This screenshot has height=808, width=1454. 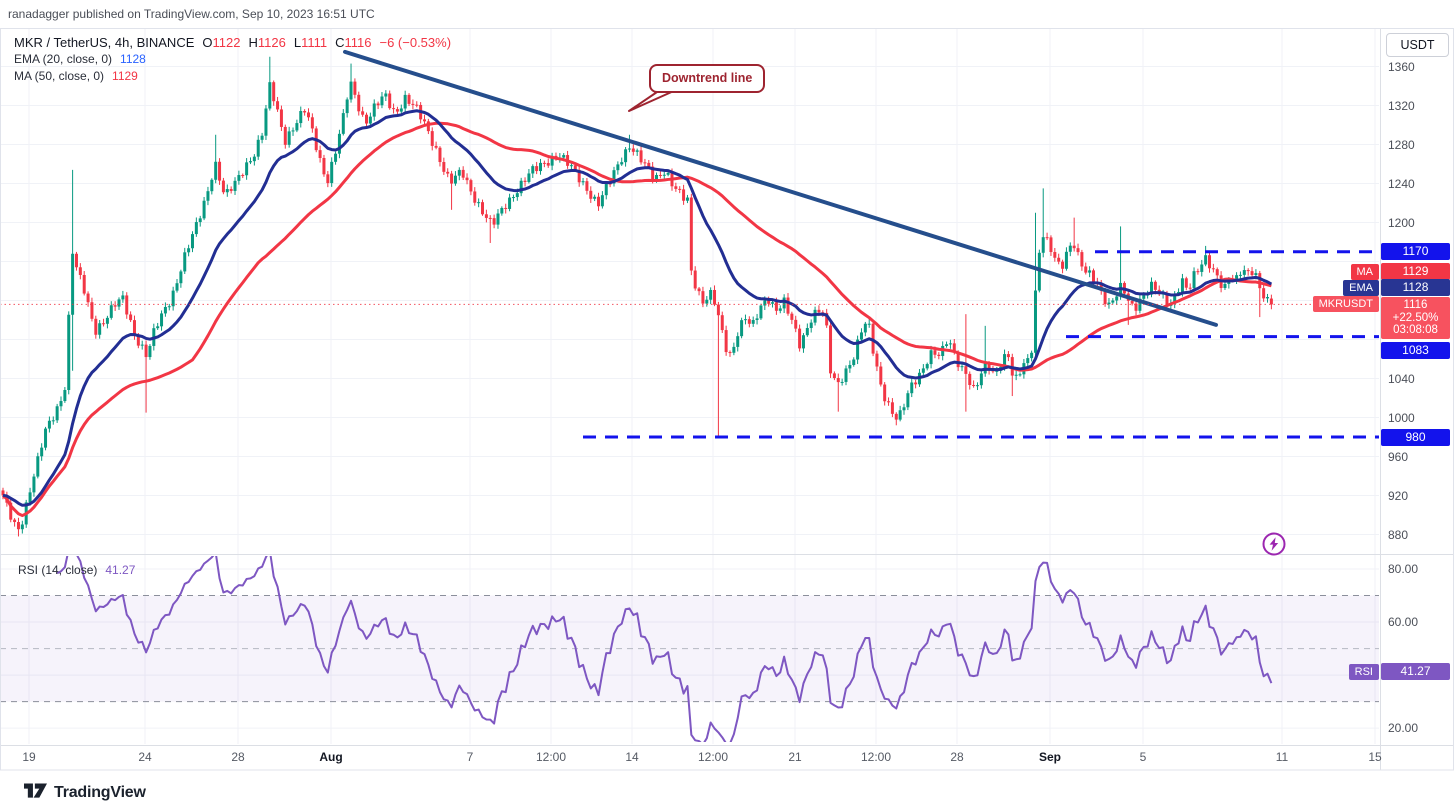 What do you see at coordinates (1415, 351) in the screenshot?
I see `level-price-label: 1083` at bounding box center [1415, 351].